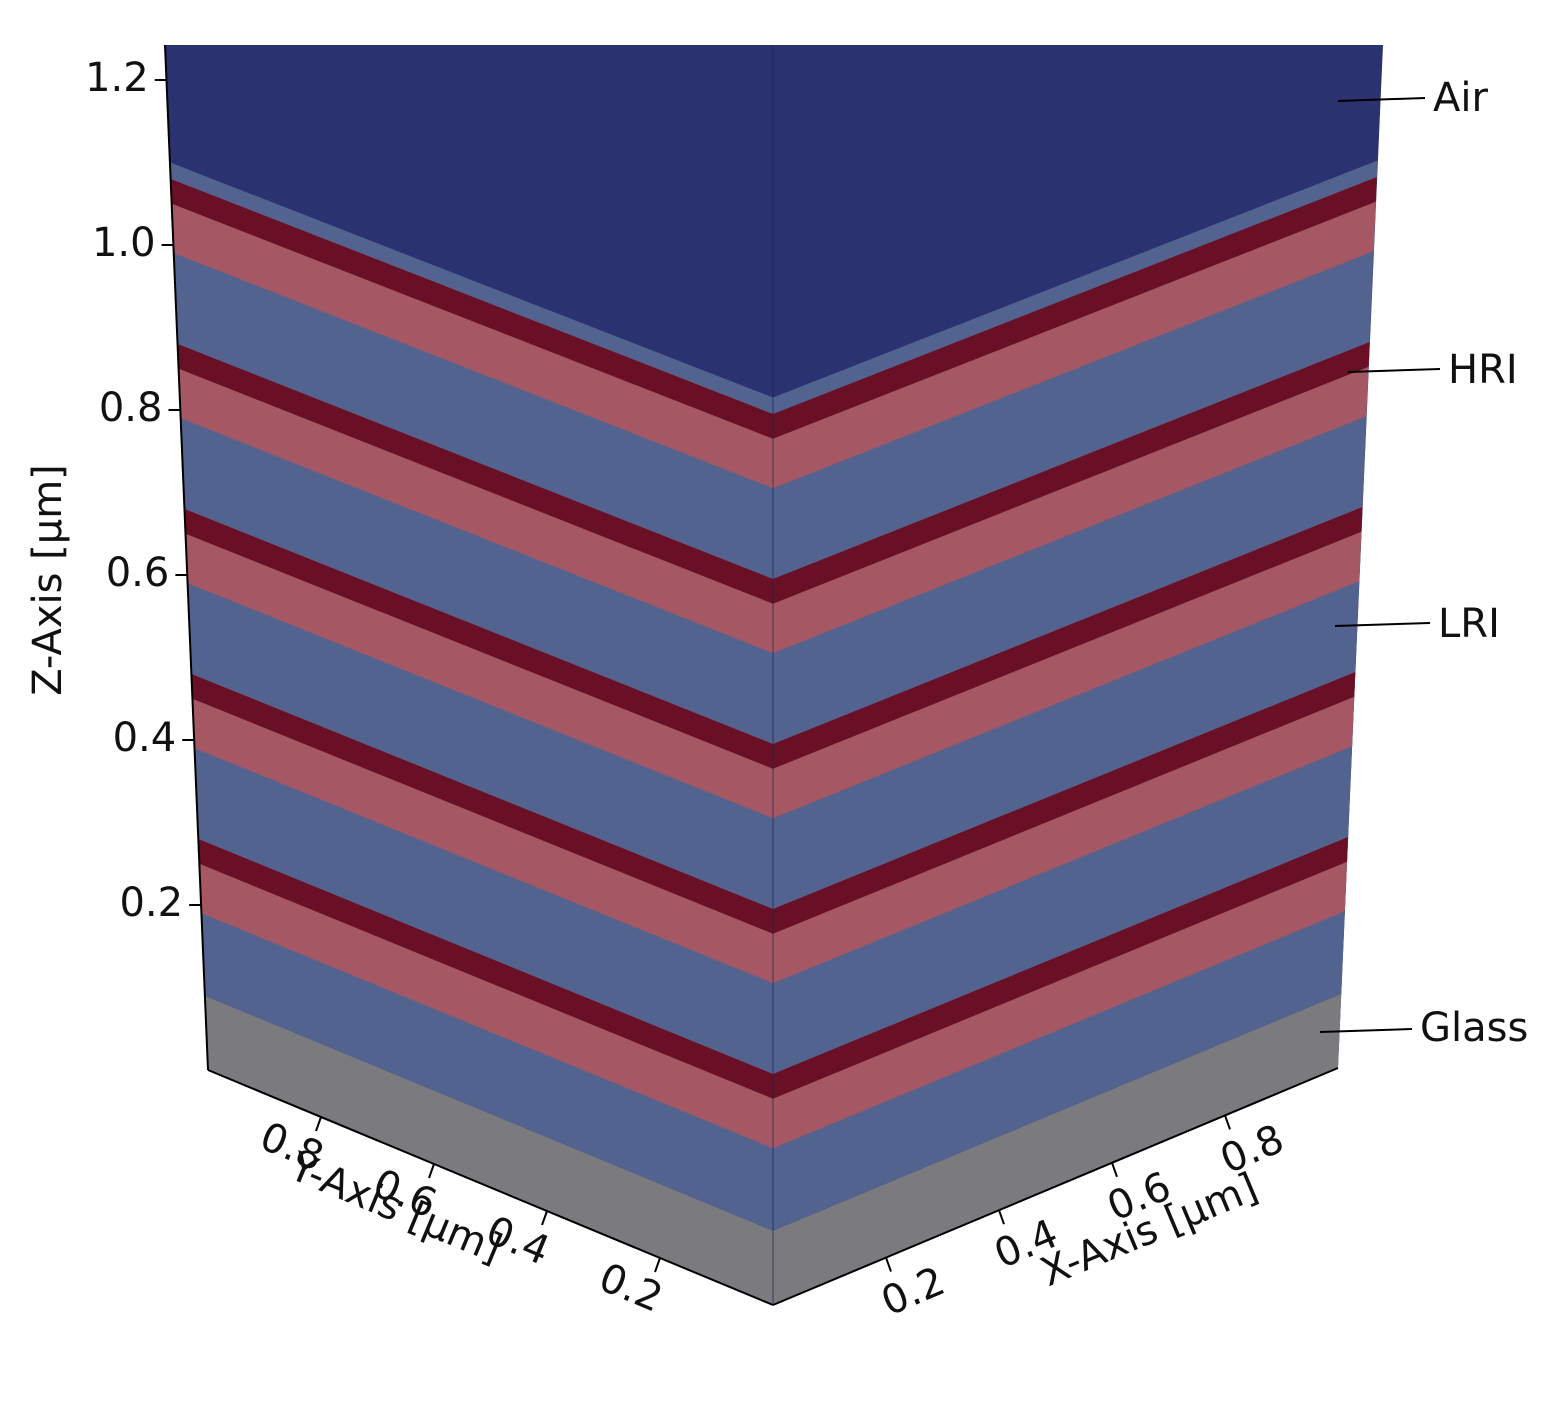  I want to click on z-tick-label: 0.2, so click(151, 903).